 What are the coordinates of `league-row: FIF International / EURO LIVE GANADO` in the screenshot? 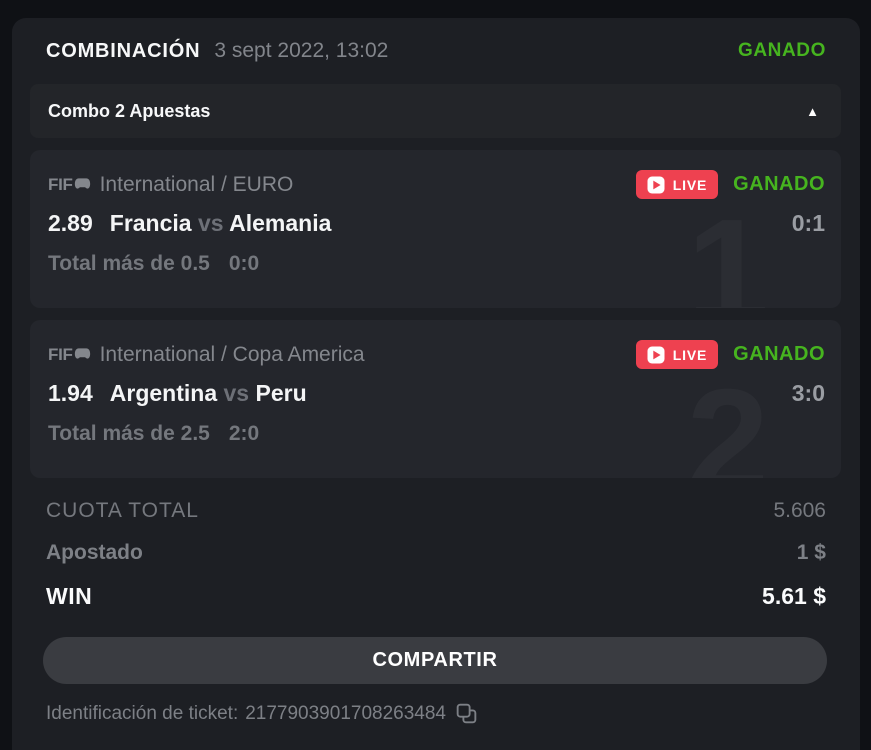 It's located at (436, 174).